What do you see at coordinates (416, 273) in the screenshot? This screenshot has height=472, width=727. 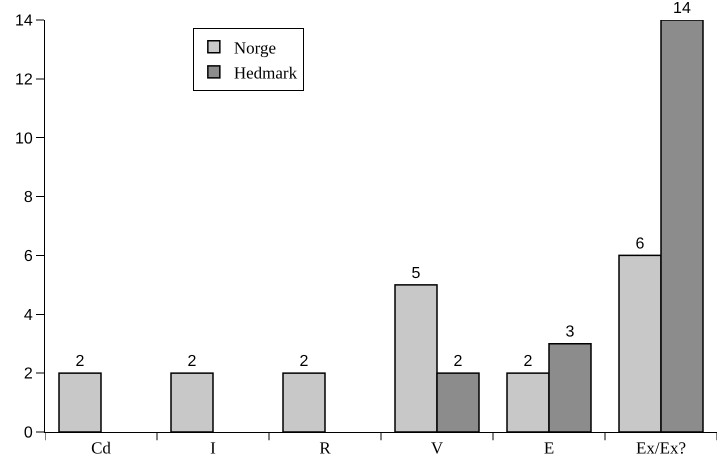 I see `data-label: 5` at bounding box center [416, 273].